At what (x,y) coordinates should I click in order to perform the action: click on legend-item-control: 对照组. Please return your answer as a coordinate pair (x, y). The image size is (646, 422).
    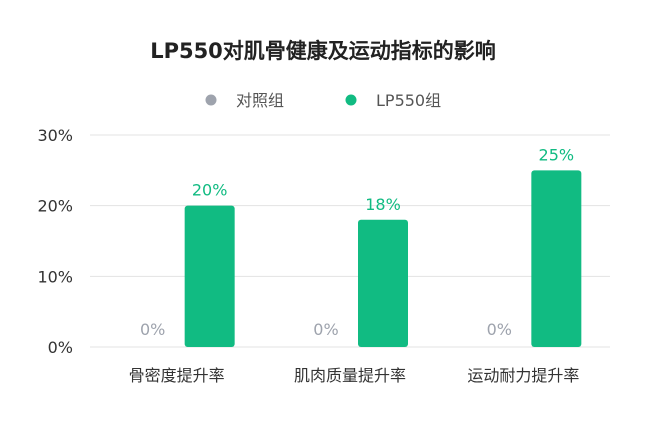
    Looking at the image, I should click on (244, 100).